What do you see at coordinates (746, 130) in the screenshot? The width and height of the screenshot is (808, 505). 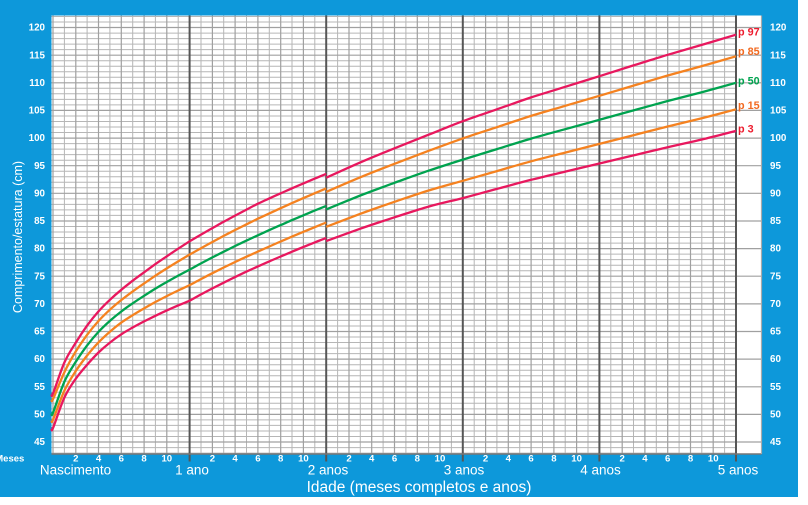 I see `svg-text: p 3` at bounding box center [746, 130].